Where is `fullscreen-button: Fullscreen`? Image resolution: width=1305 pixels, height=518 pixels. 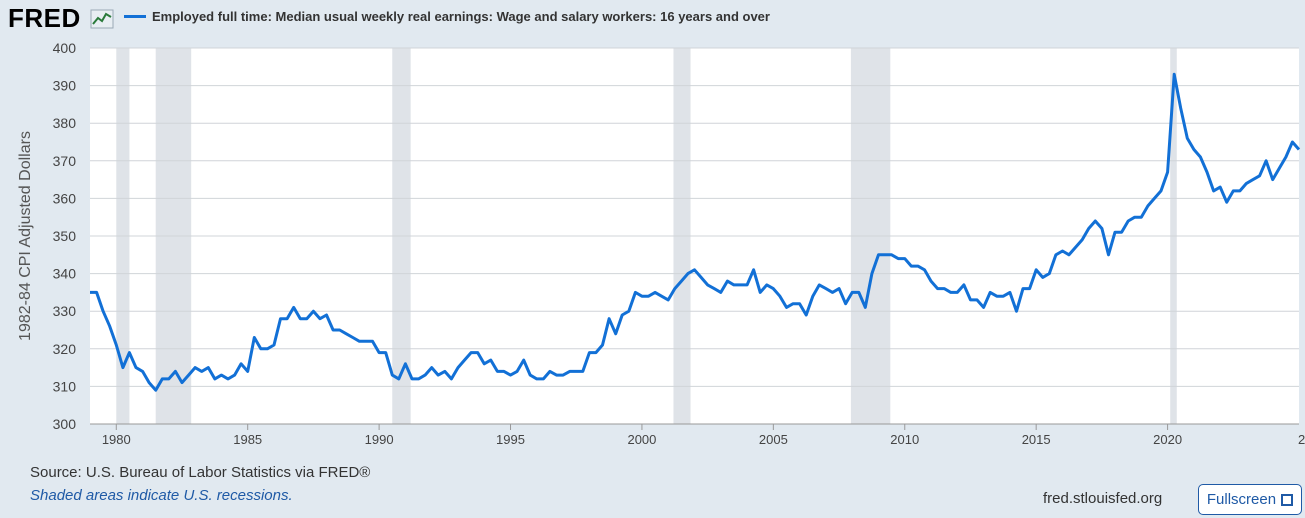 fullscreen-button: Fullscreen is located at coordinates (1250, 499).